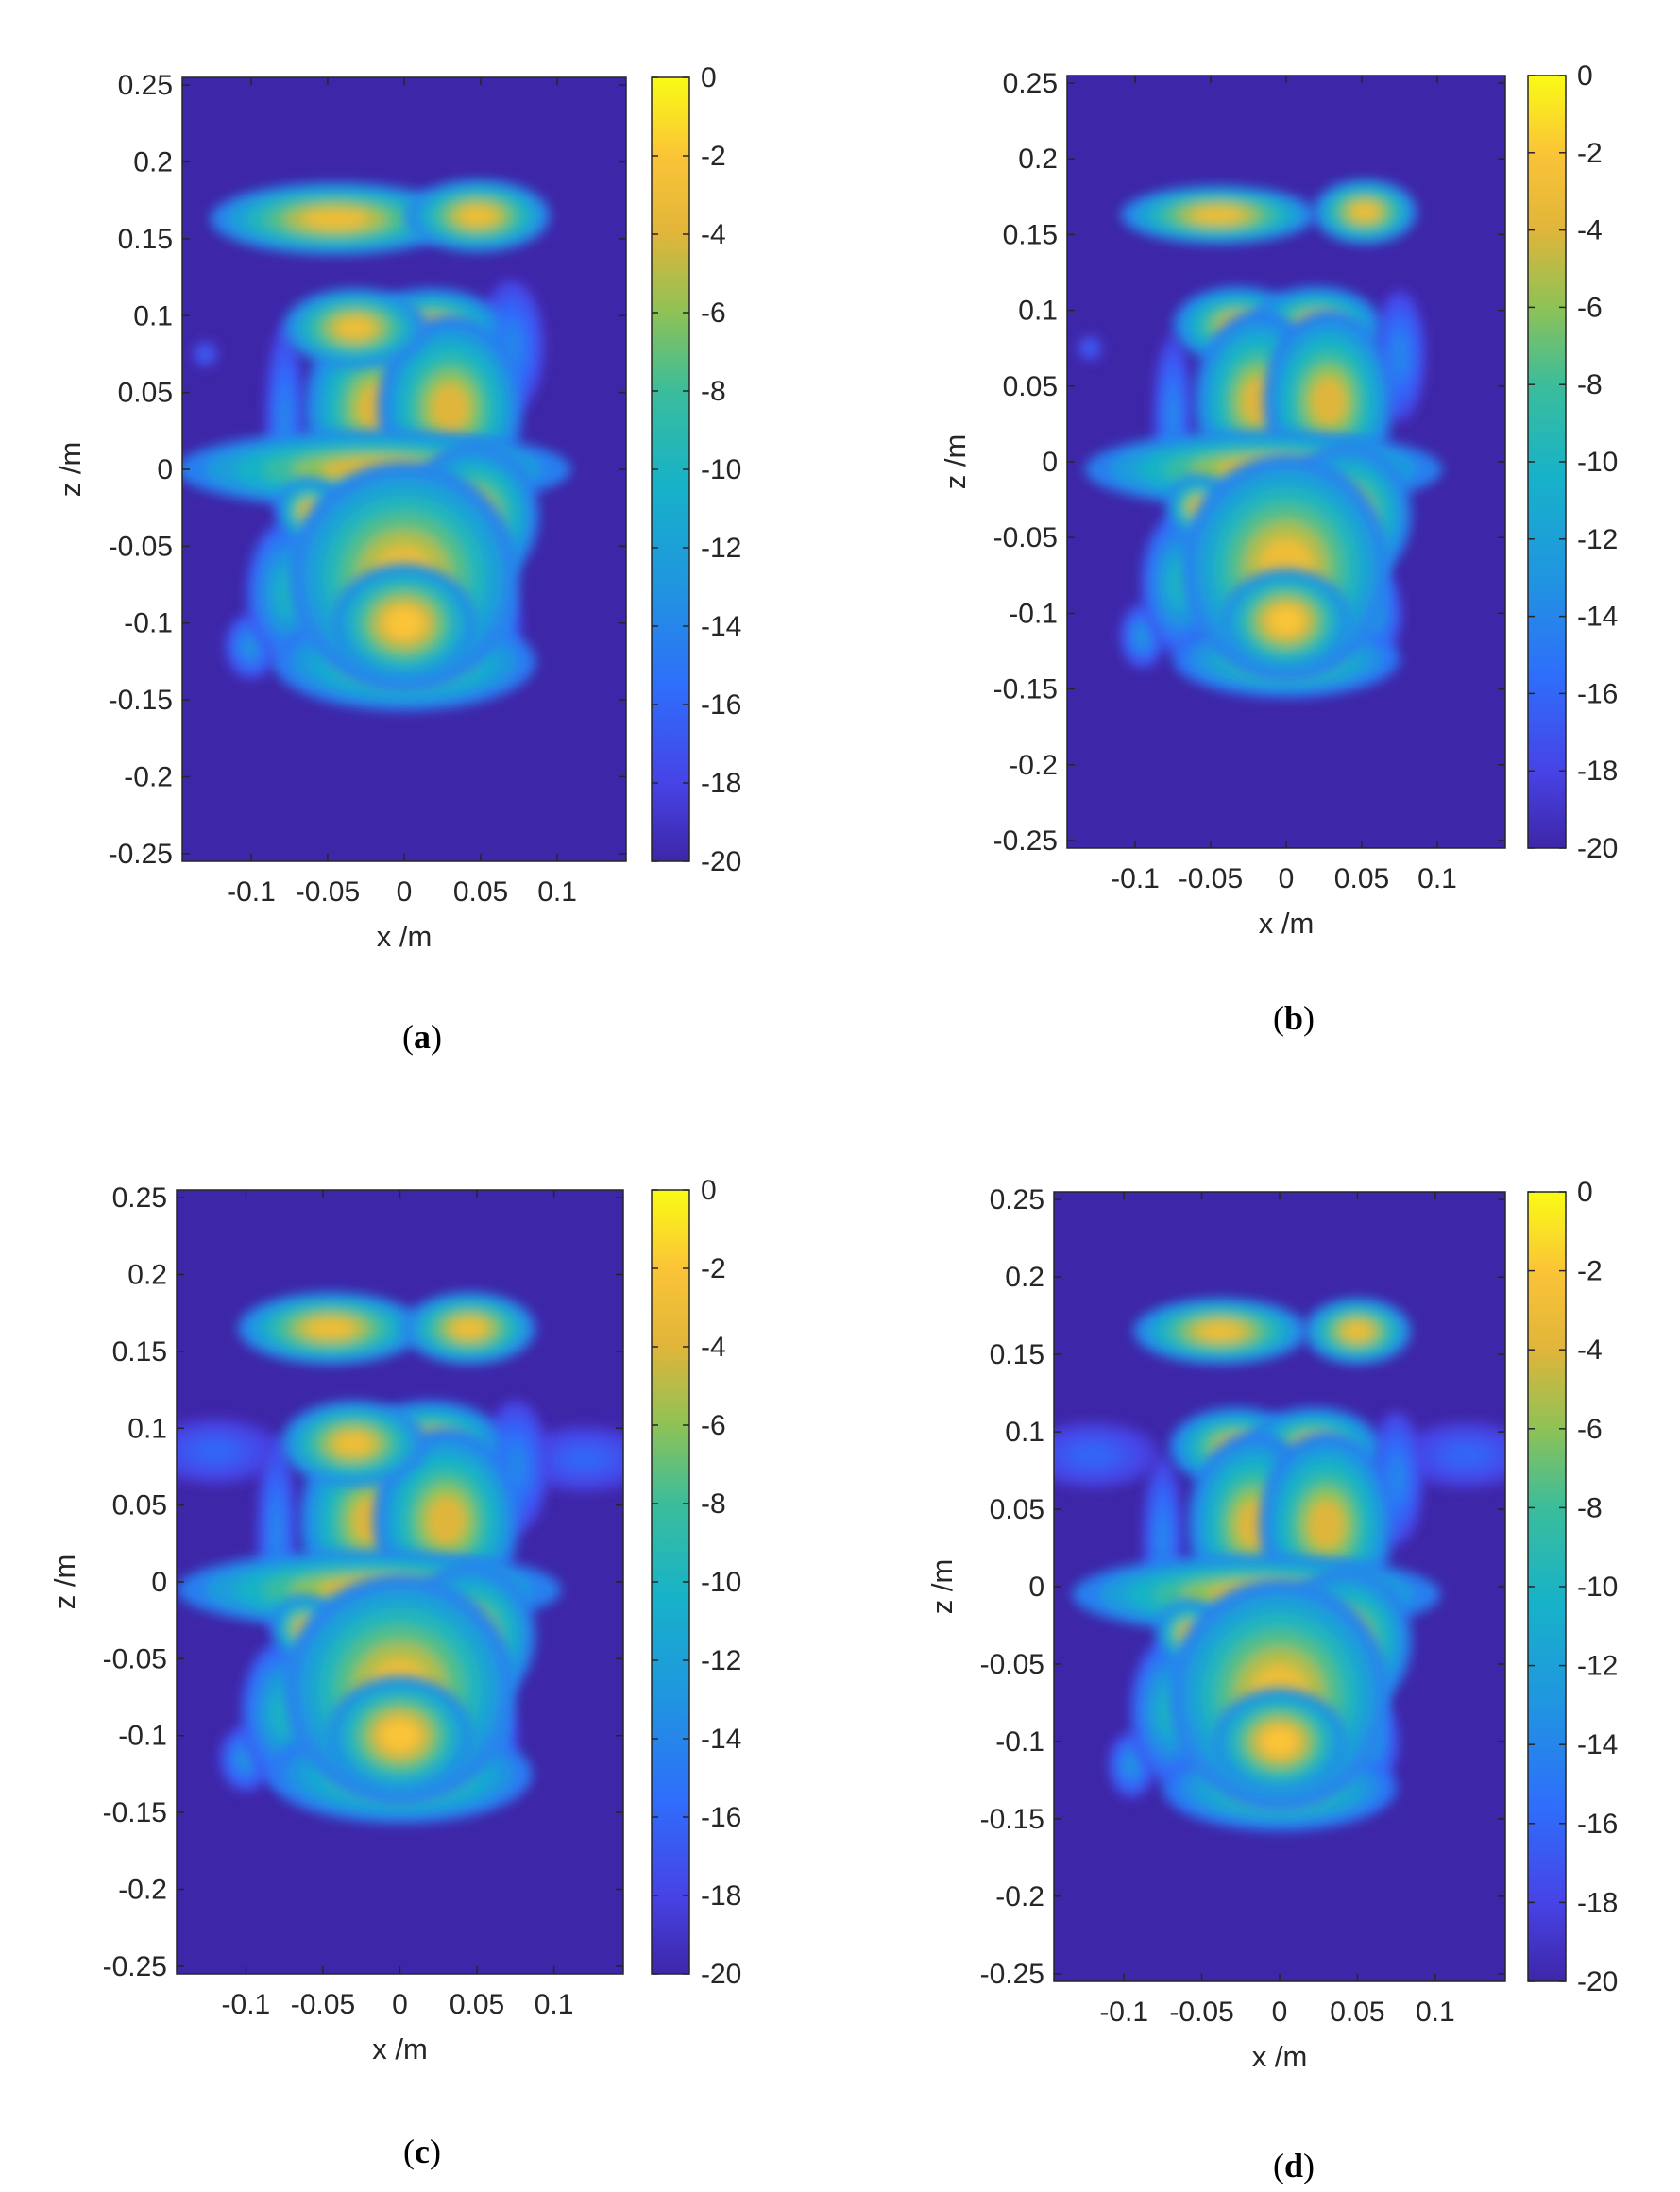 The image size is (1680, 2192). I want to click on x-tick-label: 0, so click(1287, 878).